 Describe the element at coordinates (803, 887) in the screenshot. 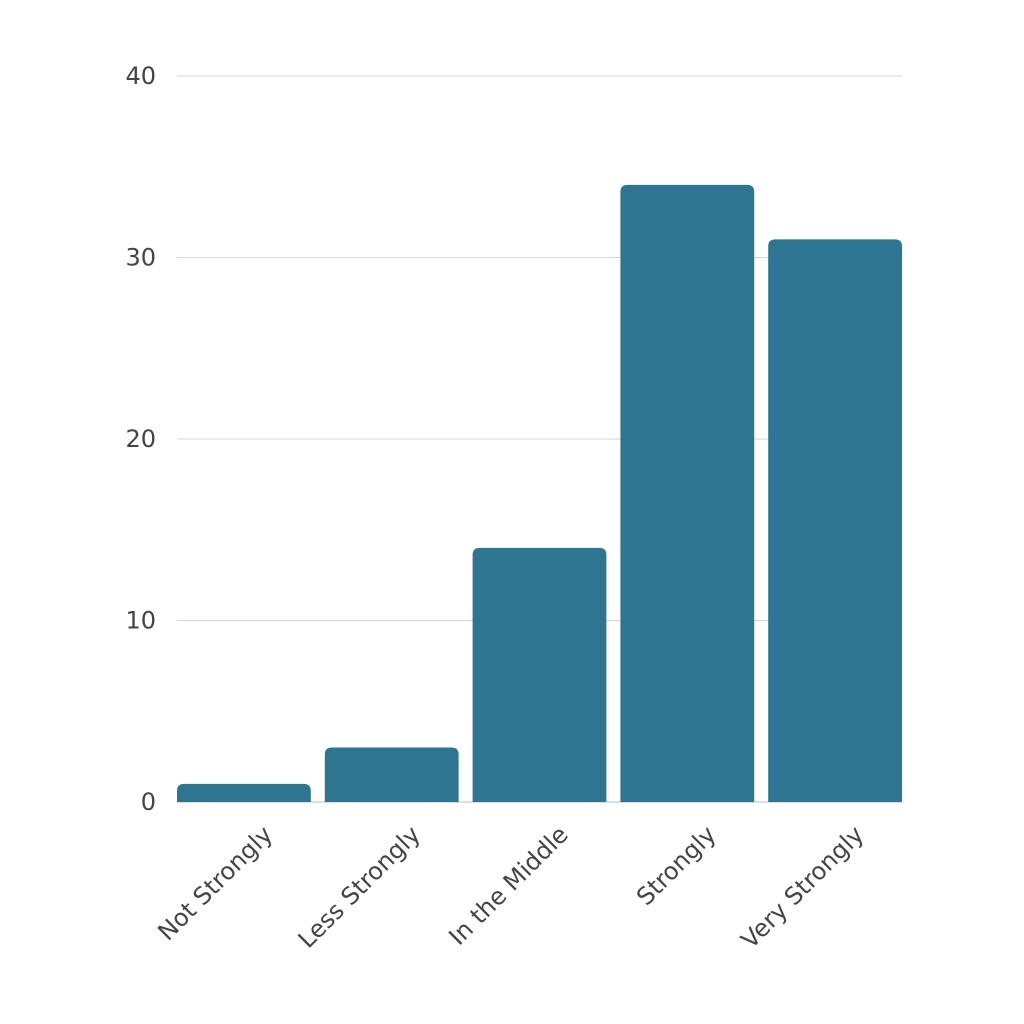

I see `x-tick-label: Very Strongly` at that location.